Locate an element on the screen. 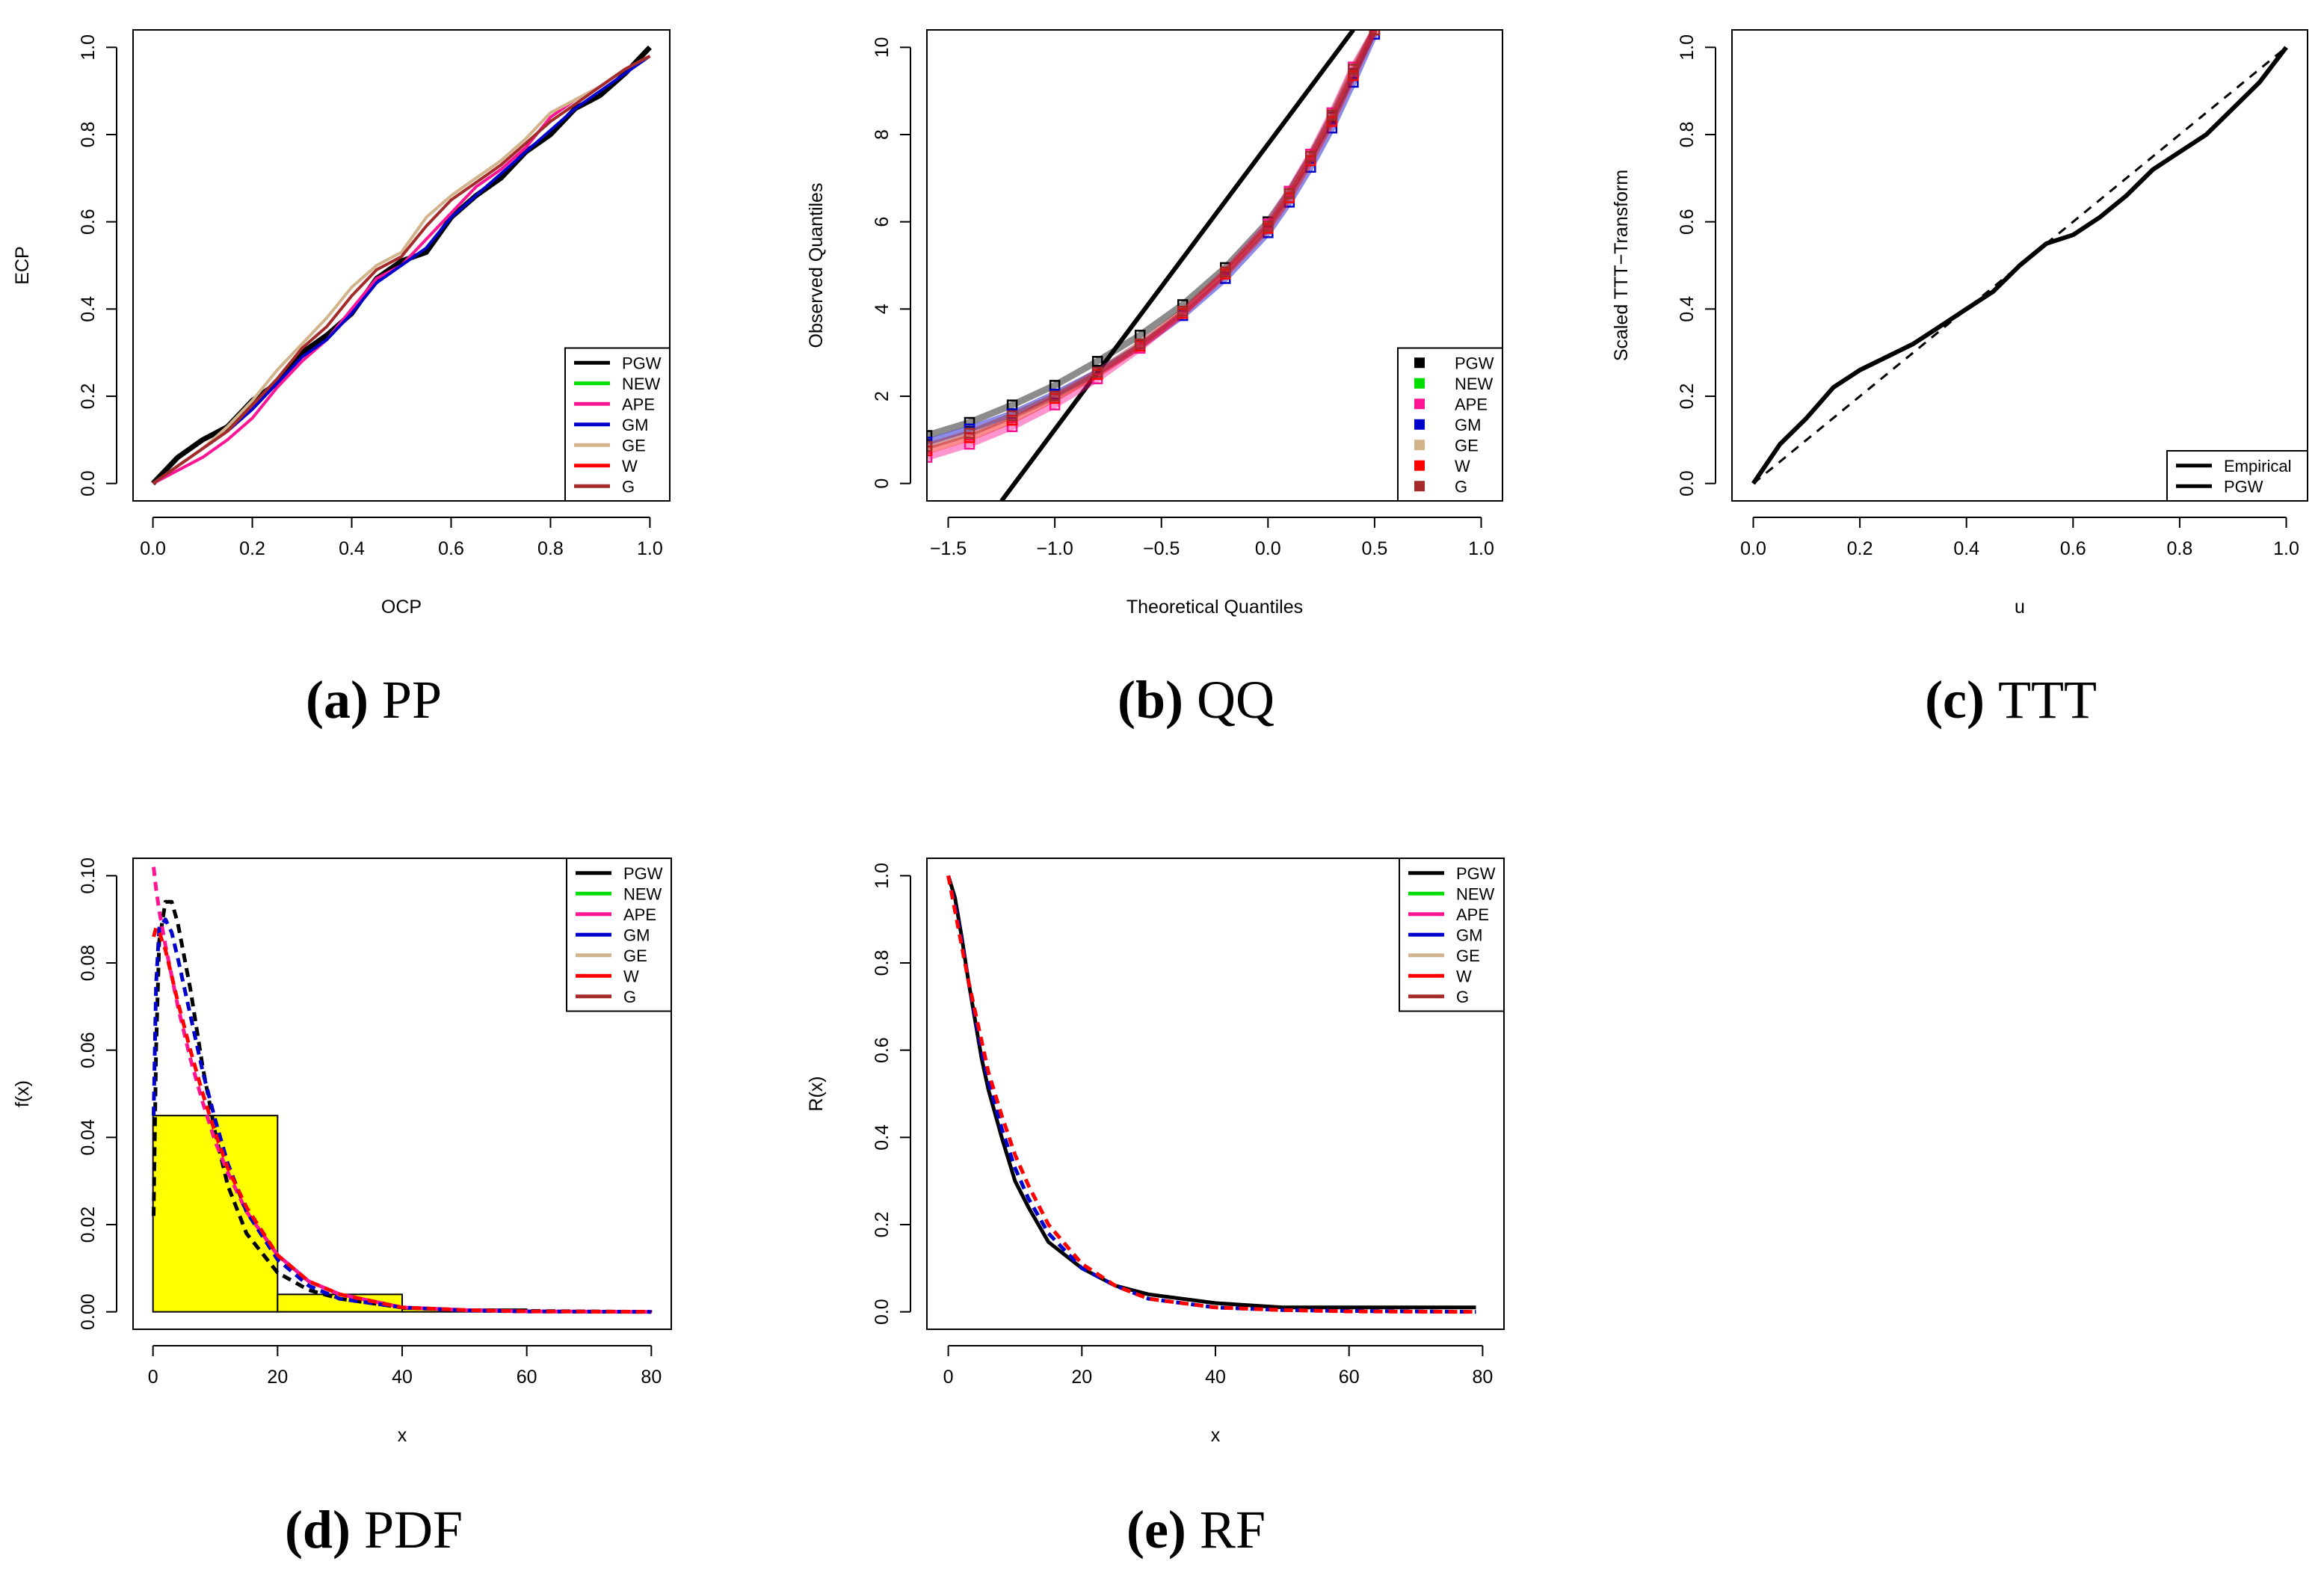 This screenshot has width=2324, height=1573. series-g-band is located at coordinates (1152, 240).